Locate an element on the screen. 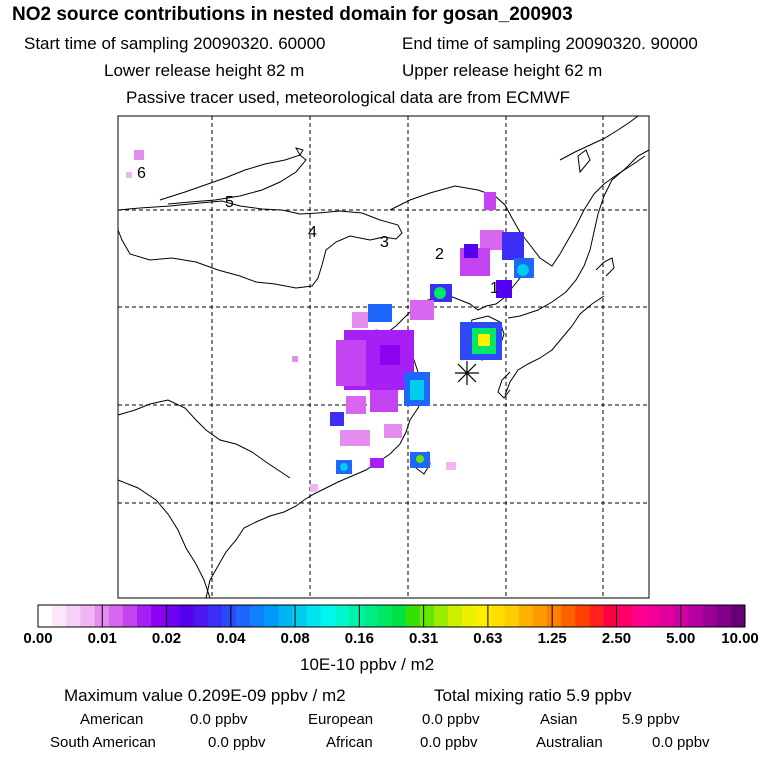 This screenshot has width=768, height=768. region-label-5: 5 is located at coordinates (229, 202).